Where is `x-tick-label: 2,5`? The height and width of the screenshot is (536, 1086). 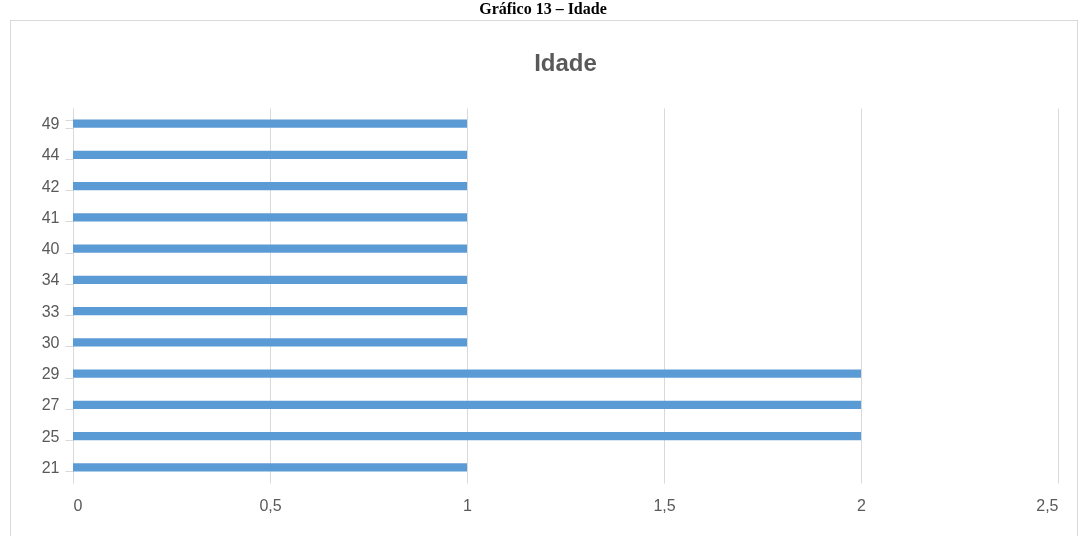
x-tick-label: 2,5 is located at coordinates (1047, 505).